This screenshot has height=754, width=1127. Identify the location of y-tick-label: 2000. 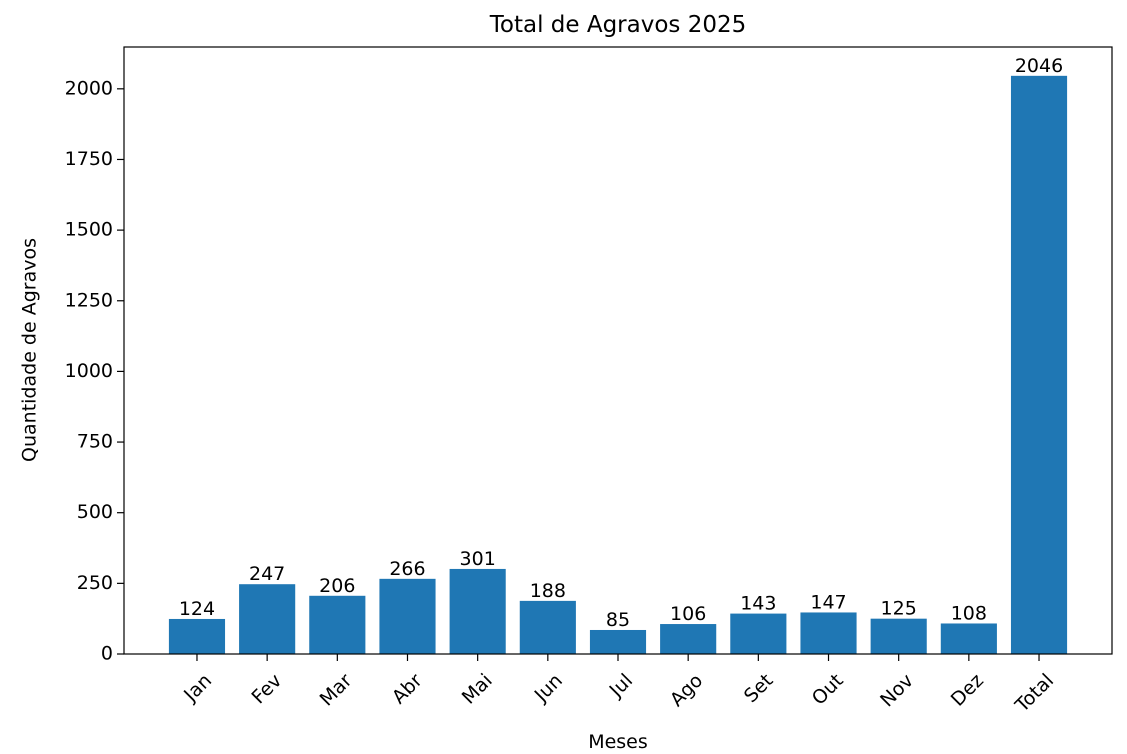
(89, 88).